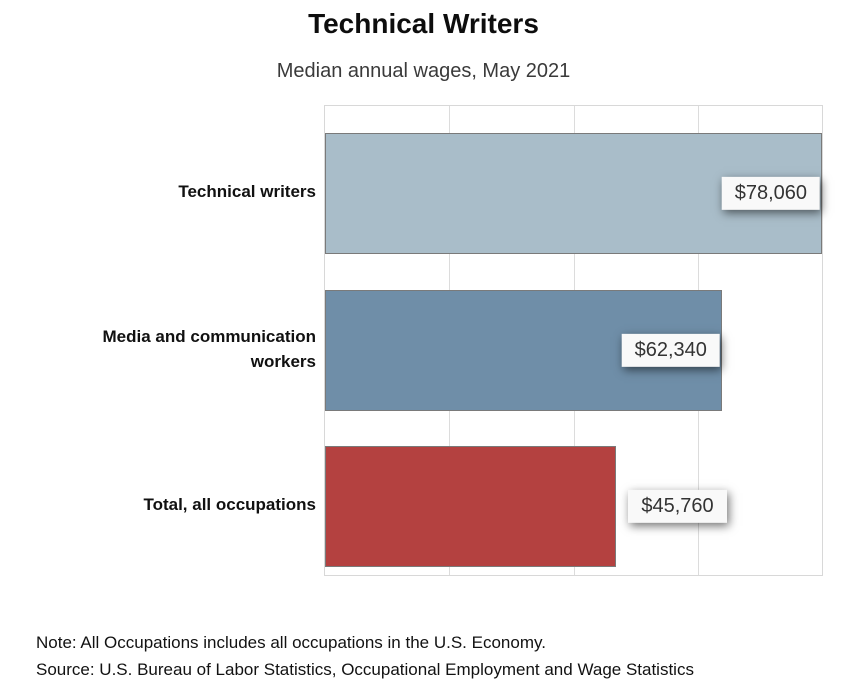  I want to click on chart-subtitle: Median annual wages, May 2021, so click(423, 71).